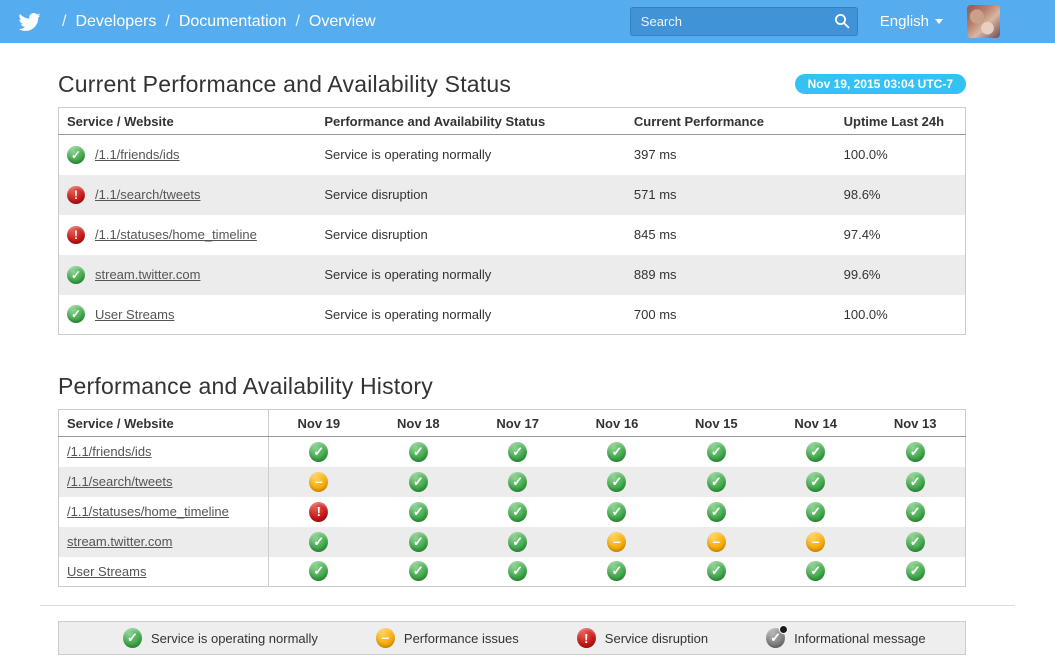  What do you see at coordinates (29, 22) in the screenshot?
I see `twitter-bird-icon` at bounding box center [29, 22].